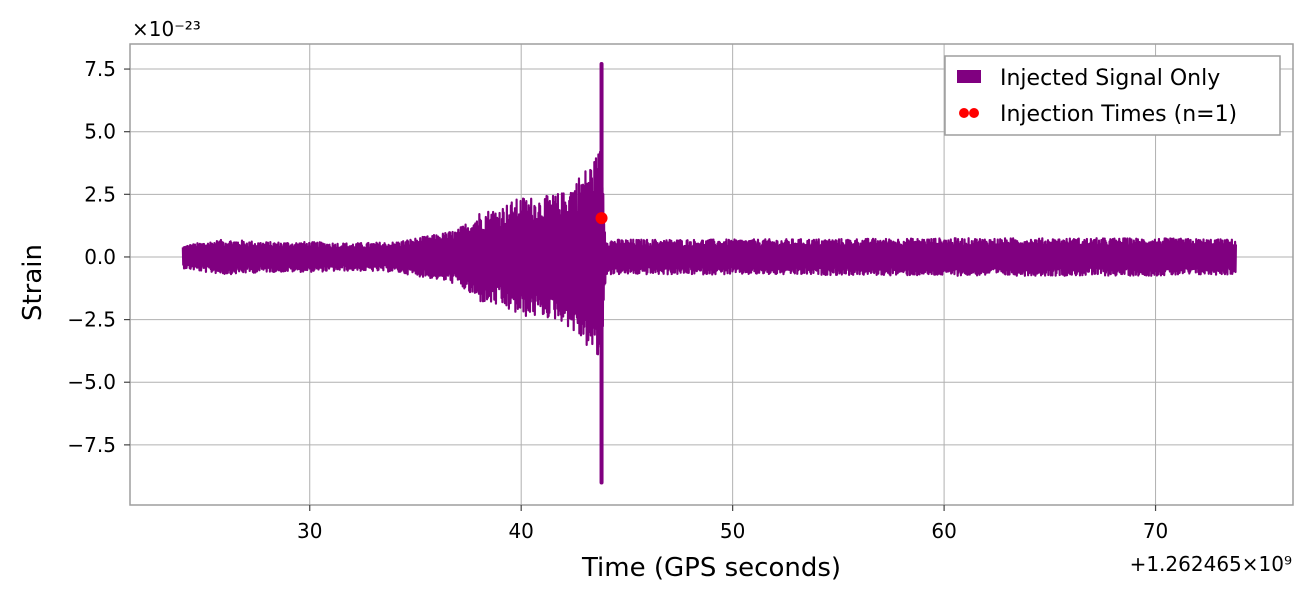  Describe the element at coordinates (100, 132) in the screenshot. I see `y-tick-label: 5.0` at that location.